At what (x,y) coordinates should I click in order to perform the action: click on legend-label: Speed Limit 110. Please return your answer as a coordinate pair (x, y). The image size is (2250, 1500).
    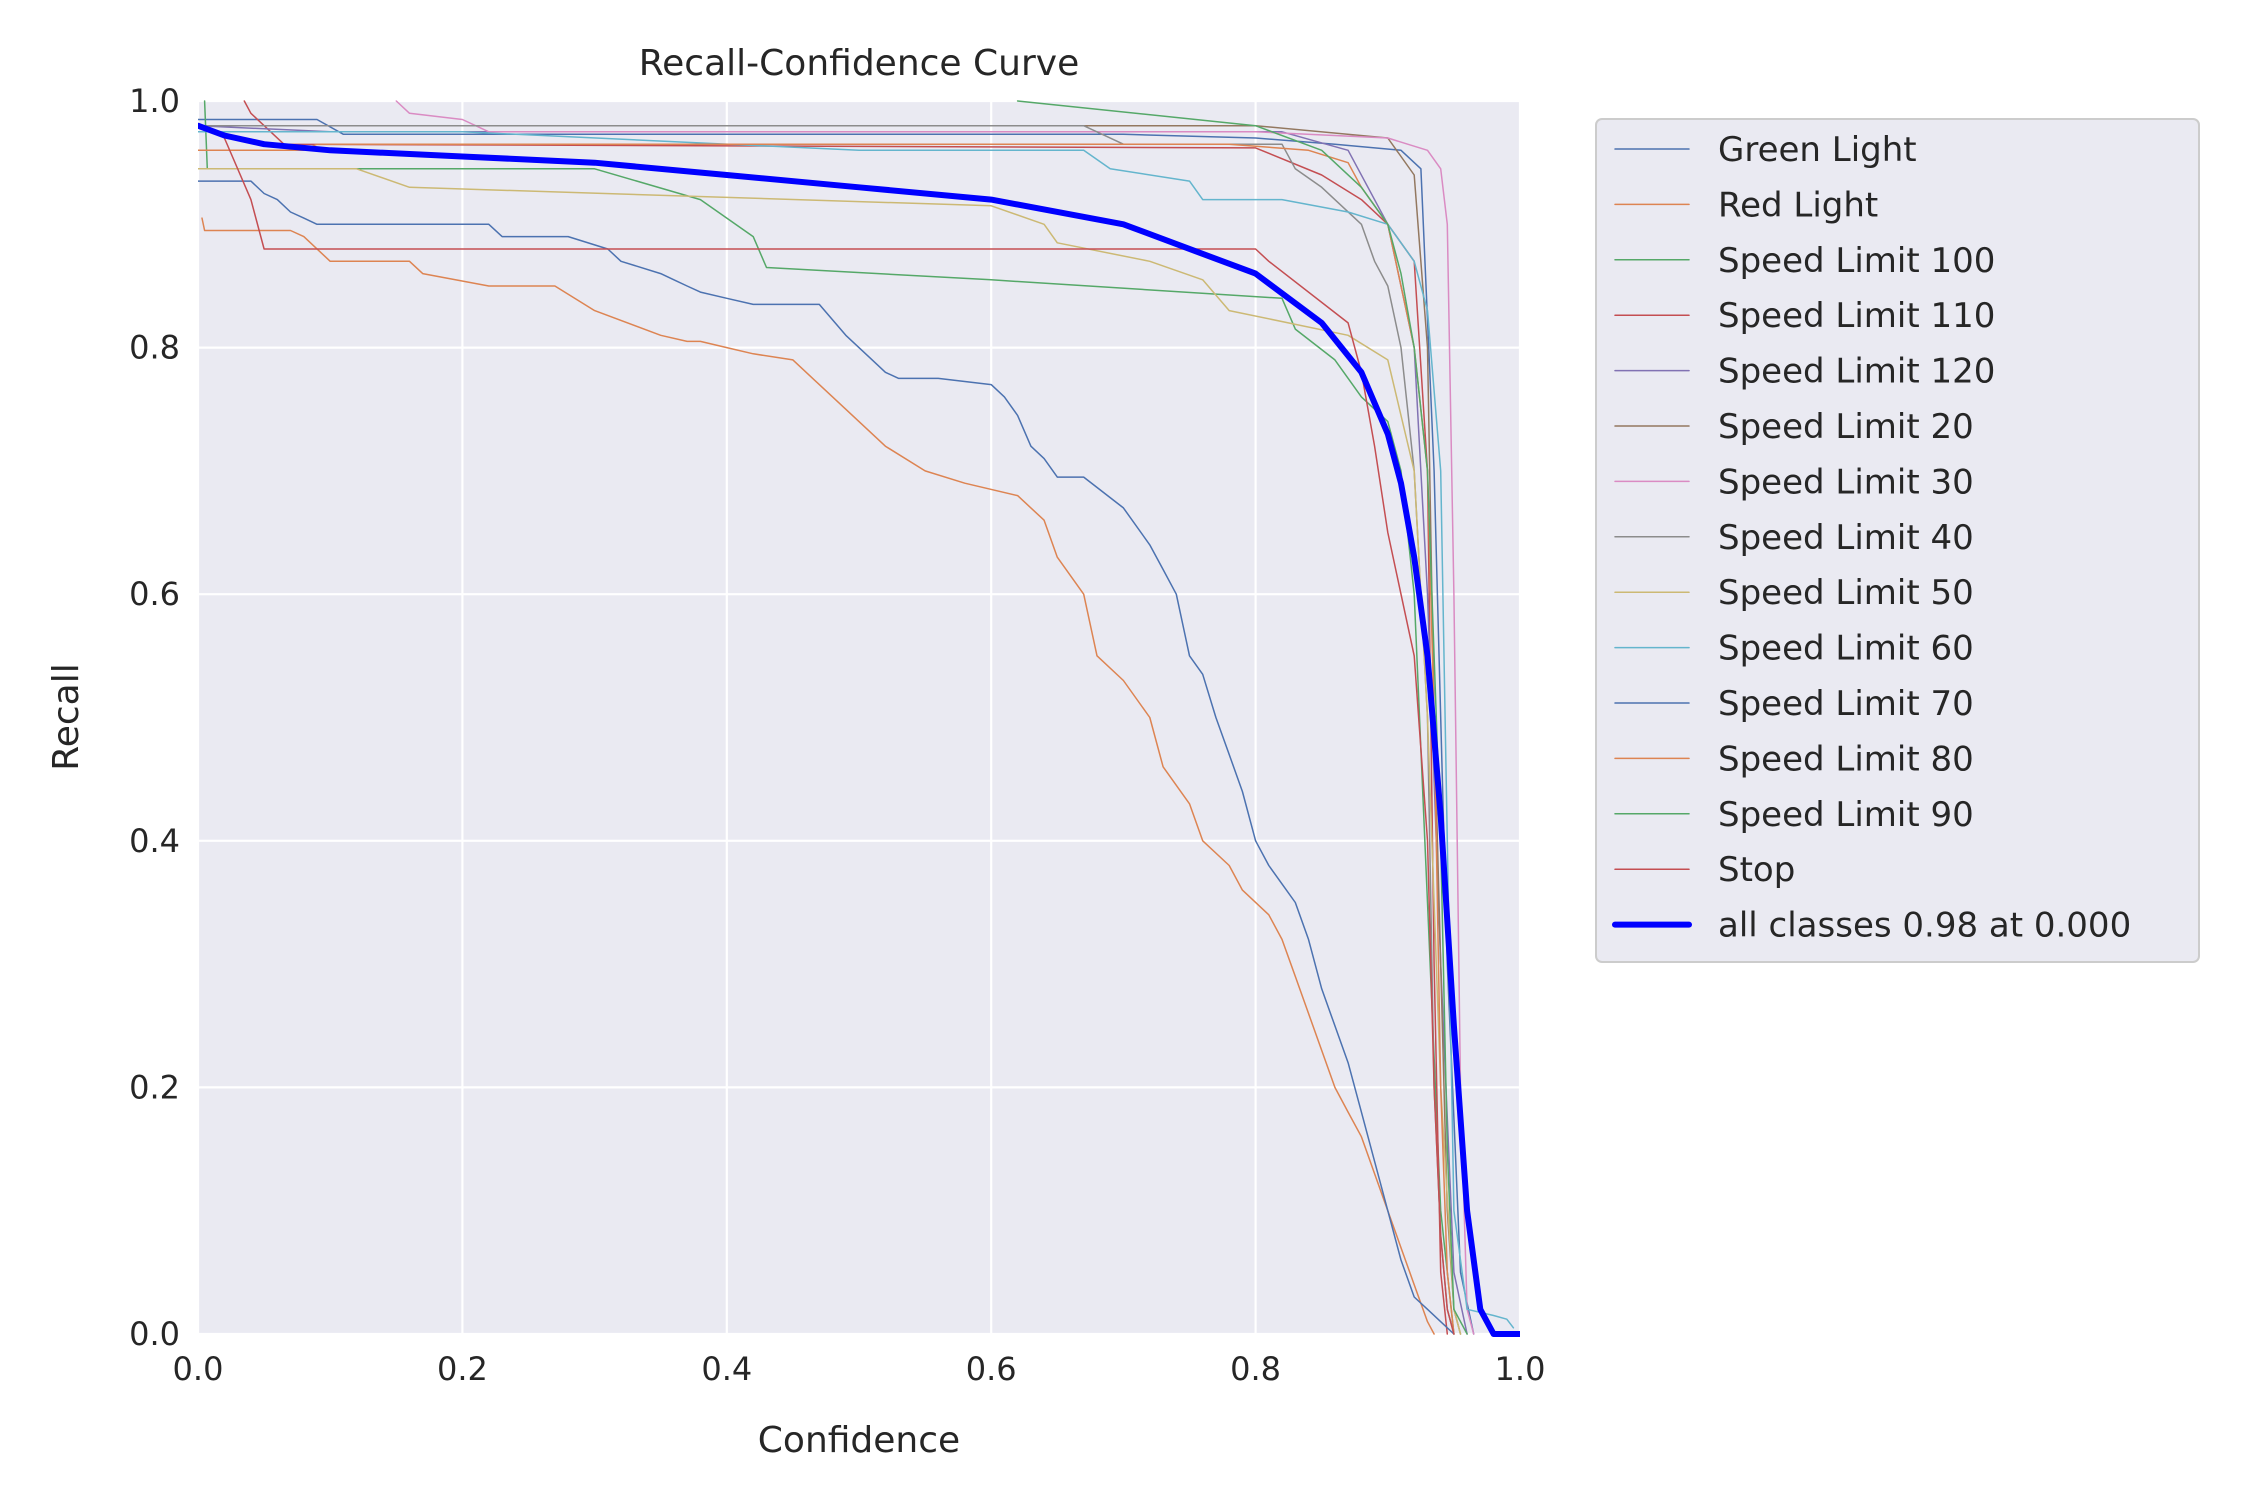
    Looking at the image, I should click on (1856, 316).